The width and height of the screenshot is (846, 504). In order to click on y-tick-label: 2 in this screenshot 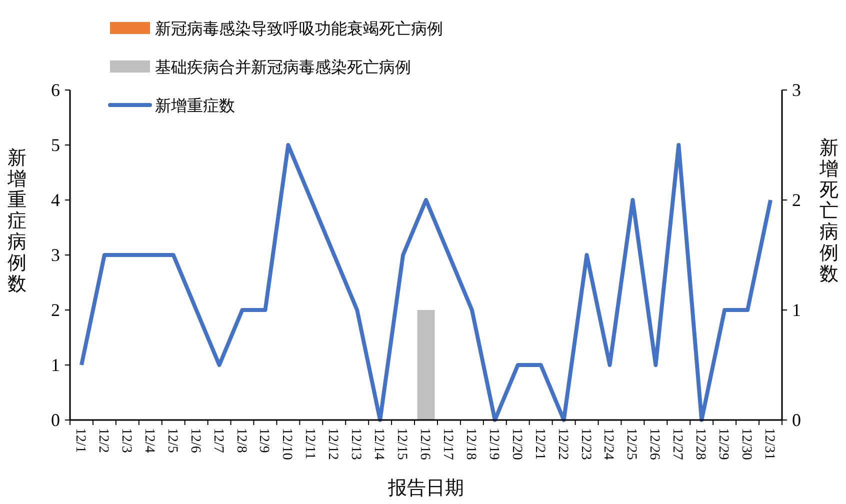, I will do `click(55, 310)`.